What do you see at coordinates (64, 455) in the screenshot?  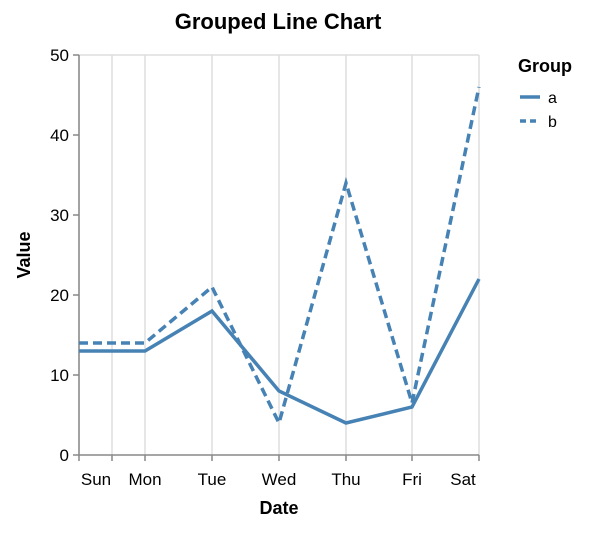 I see `y-tick-label: 0` at bounding box center [64, 455].